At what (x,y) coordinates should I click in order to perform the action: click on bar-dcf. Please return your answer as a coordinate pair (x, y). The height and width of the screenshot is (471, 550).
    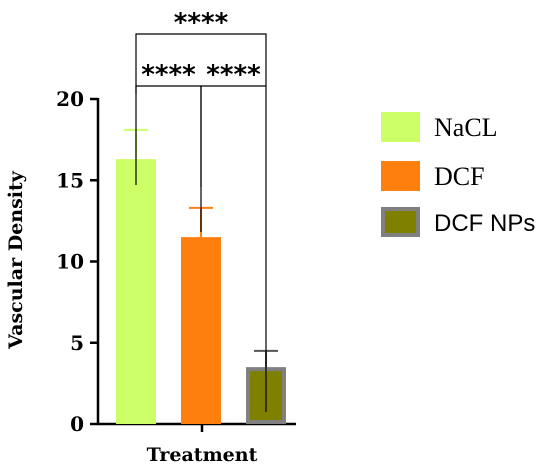
    Looking at the image, I should click on (201, 330).